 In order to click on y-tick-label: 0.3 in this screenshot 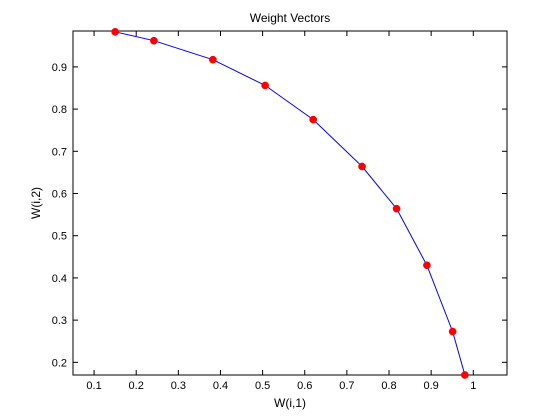, I will do `click(59, 321)`.